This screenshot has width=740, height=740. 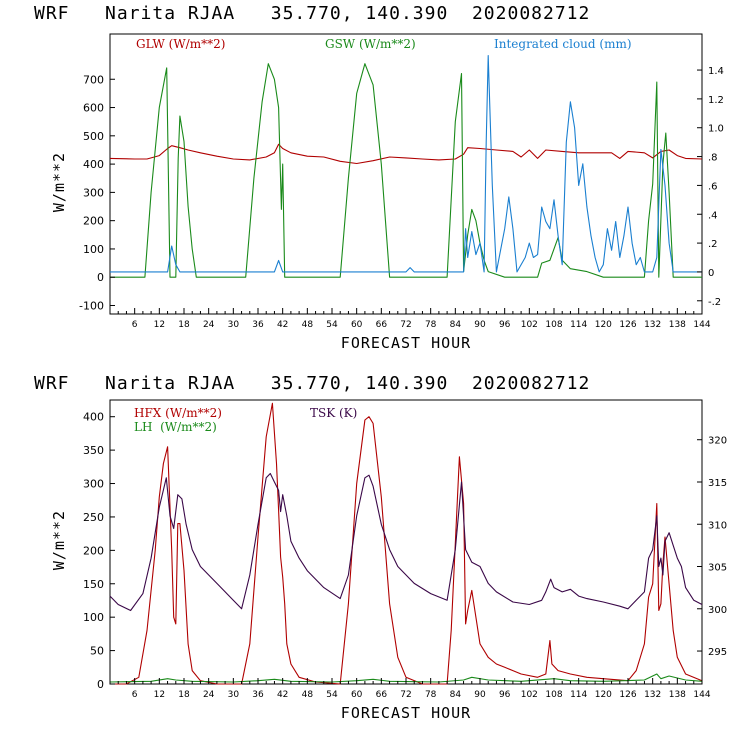 I want to click on chart-1-y2tick-label: 1.4, so click(x=716, y=71).